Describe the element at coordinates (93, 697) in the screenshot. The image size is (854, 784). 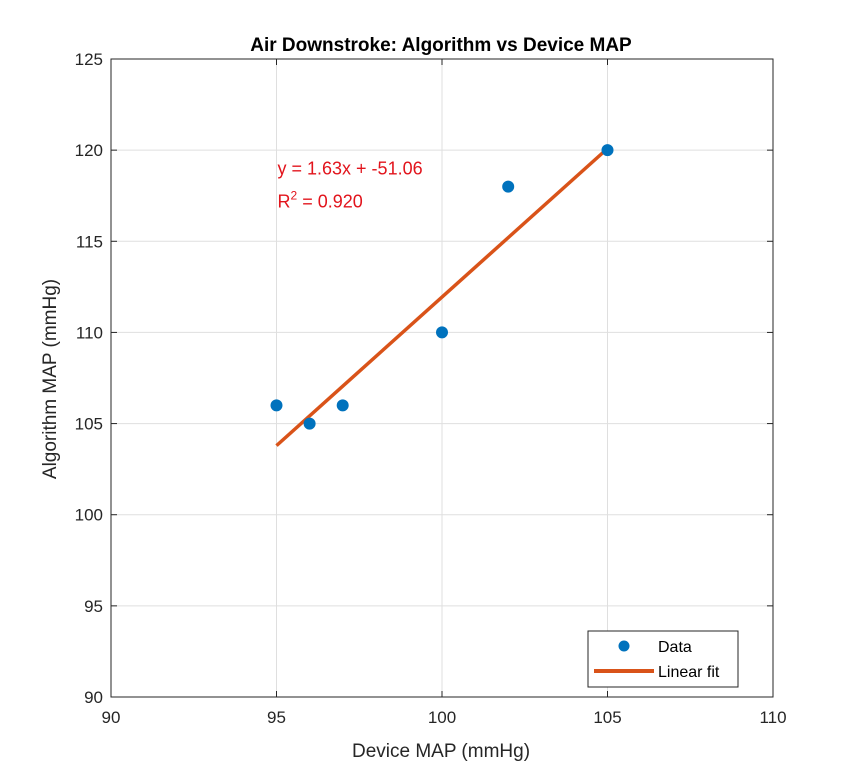
I see `y-tick-label: 90` at that location.